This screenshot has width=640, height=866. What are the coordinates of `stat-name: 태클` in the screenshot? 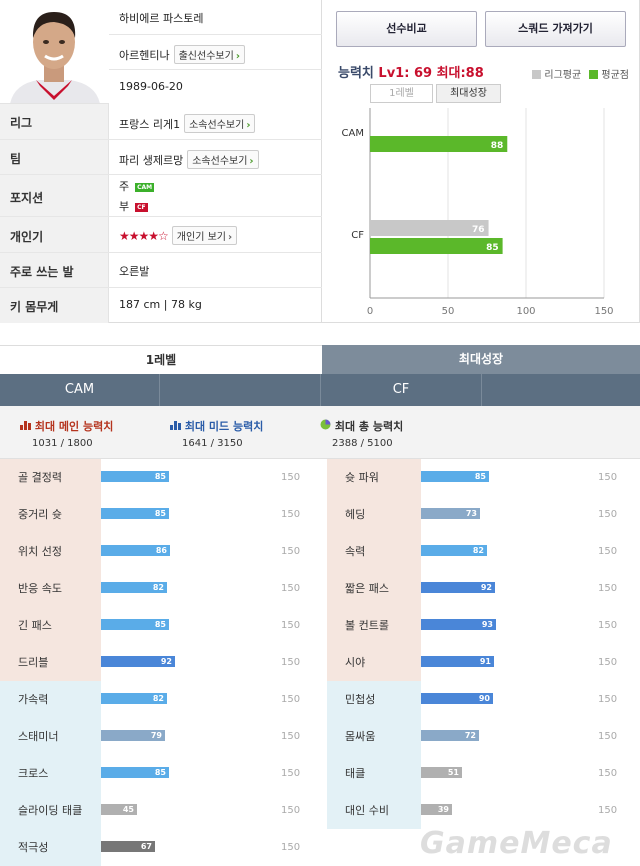 It's located at (355, 773).